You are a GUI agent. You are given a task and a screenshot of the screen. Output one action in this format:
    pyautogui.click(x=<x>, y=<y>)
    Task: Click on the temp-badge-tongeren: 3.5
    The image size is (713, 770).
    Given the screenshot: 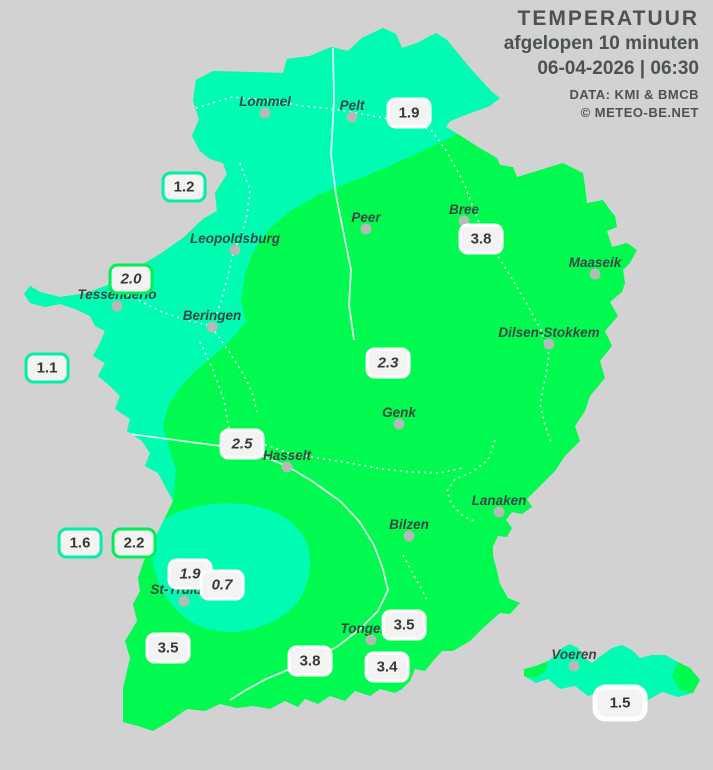 What is the action you would take?
    pyautogui.click(x=404, y=625)
    